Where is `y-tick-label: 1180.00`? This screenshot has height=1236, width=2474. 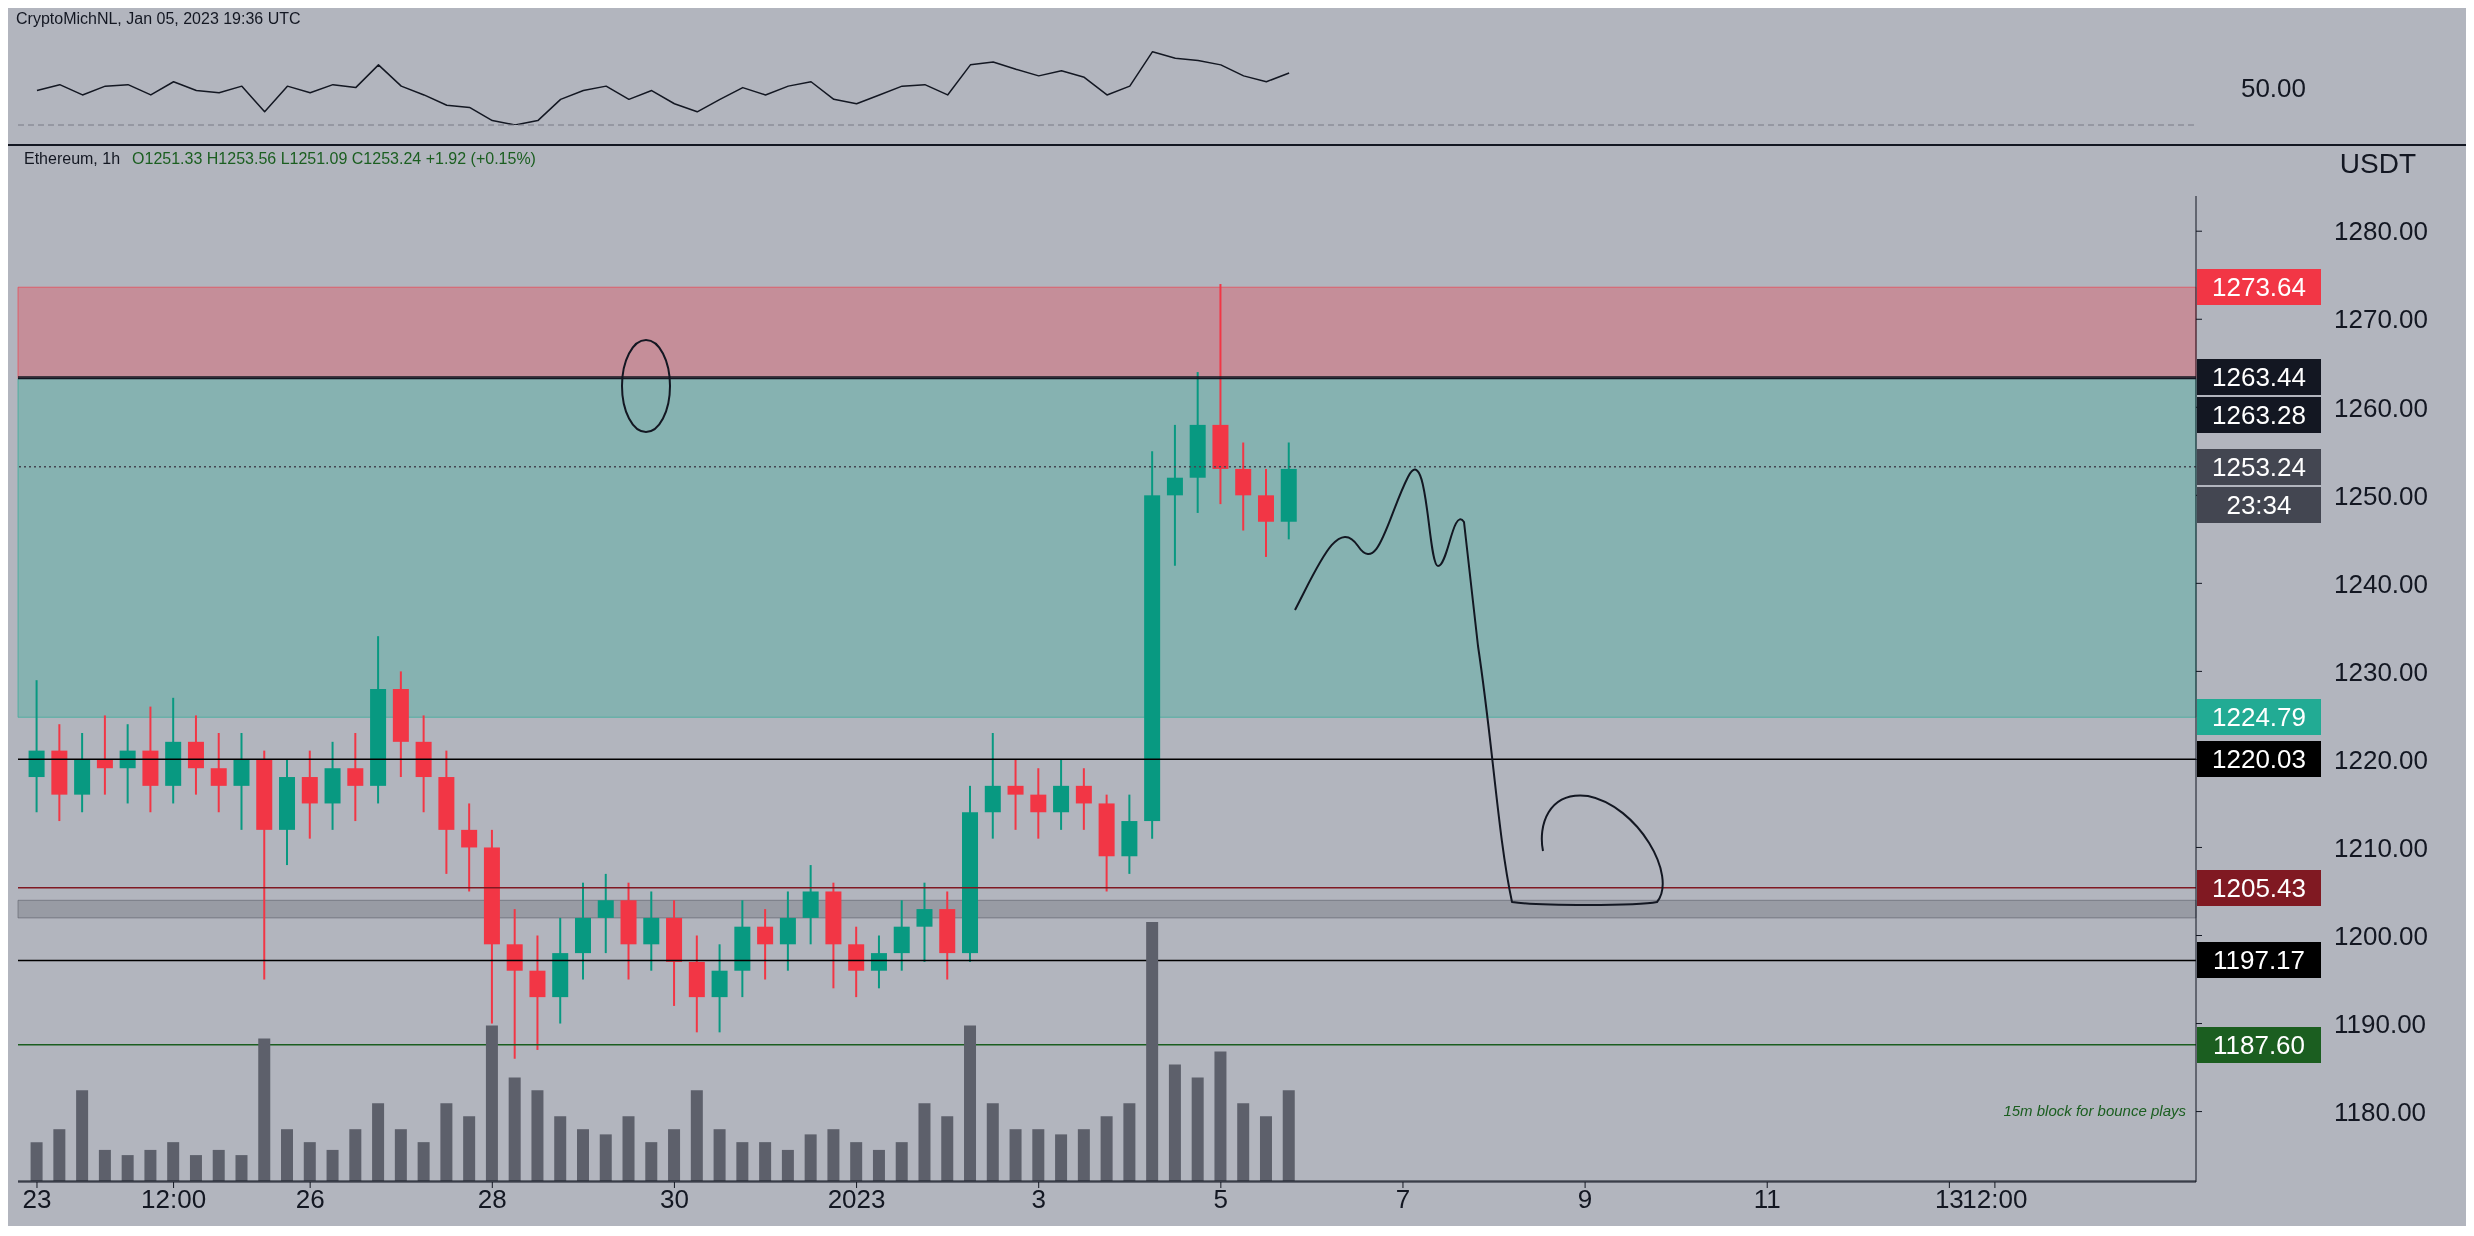 y-tick-label: 1180.00 is located at coordinates (2380, 1111).